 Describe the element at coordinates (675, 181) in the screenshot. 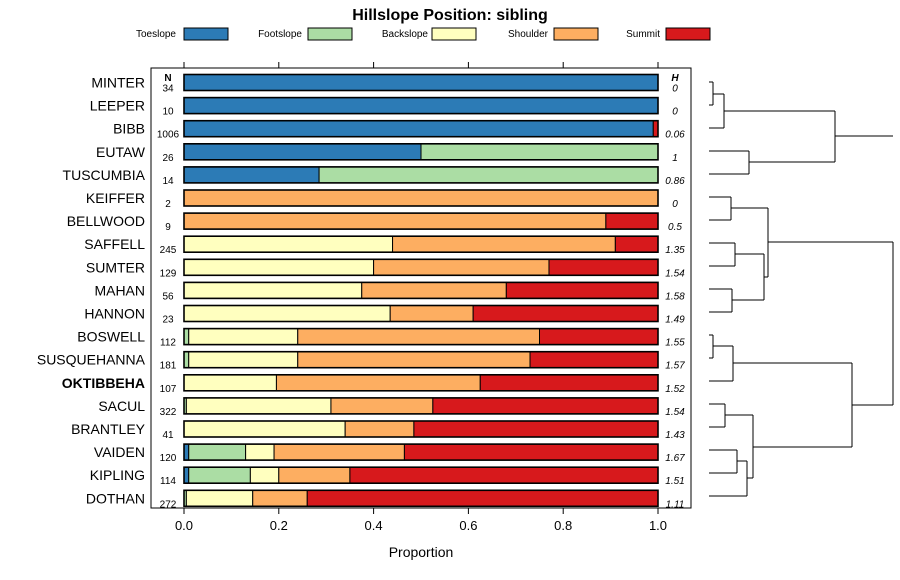

I see `row-h-value: 0.86` at that location.